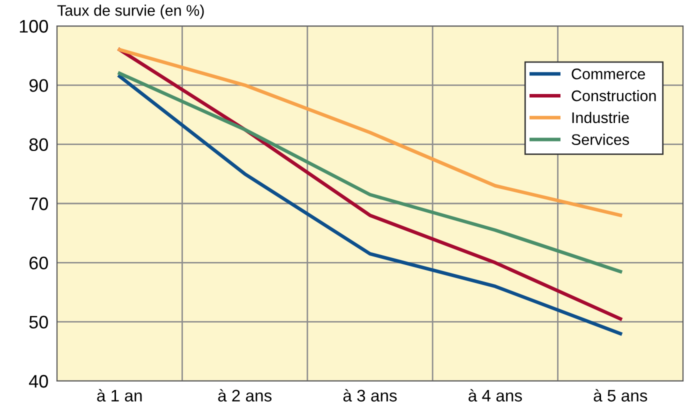  What do you see at coordinates (608, 74) in the screenshot?
I see `legend-label: Commerce` at bounding box center [608, 74].